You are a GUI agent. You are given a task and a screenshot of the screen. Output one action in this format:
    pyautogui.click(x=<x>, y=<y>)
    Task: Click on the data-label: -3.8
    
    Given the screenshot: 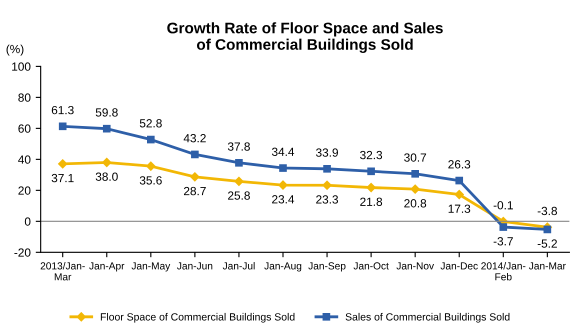 What is the action you would take?
    pyautogui.click(x=548, y=211)
    